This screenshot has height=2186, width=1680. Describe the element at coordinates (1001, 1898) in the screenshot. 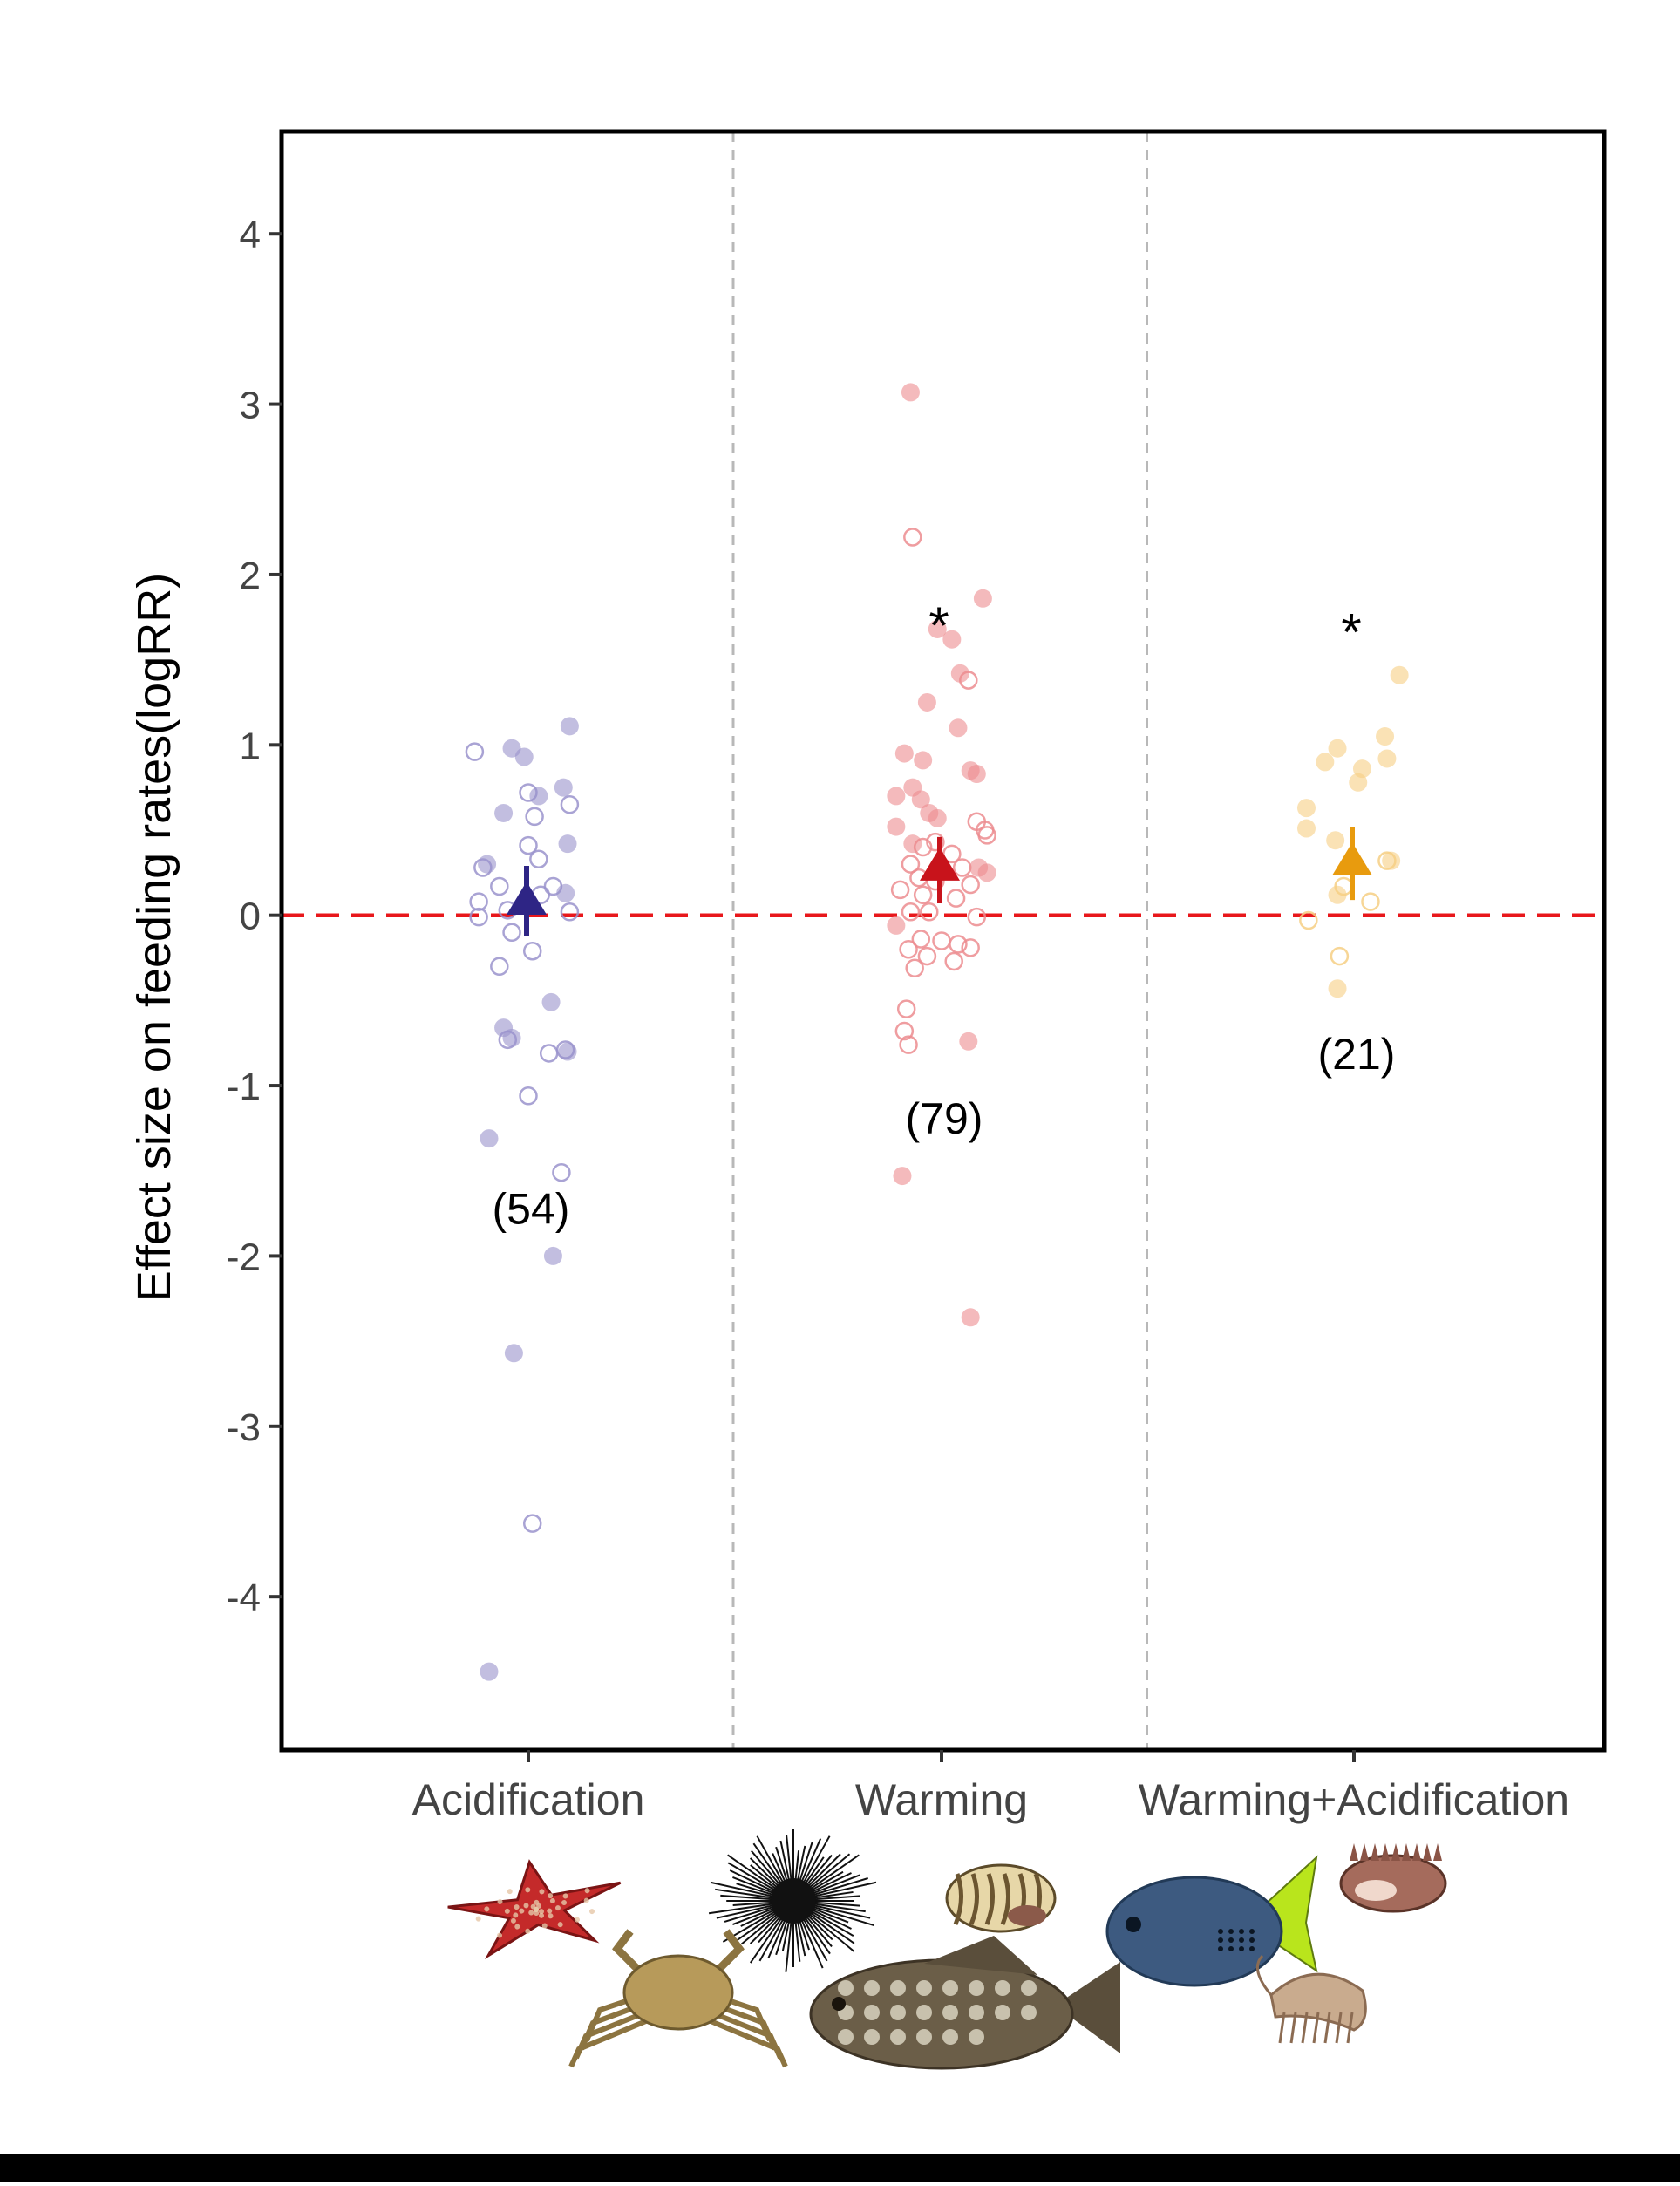

I see `sea-snail-icon` at that location.